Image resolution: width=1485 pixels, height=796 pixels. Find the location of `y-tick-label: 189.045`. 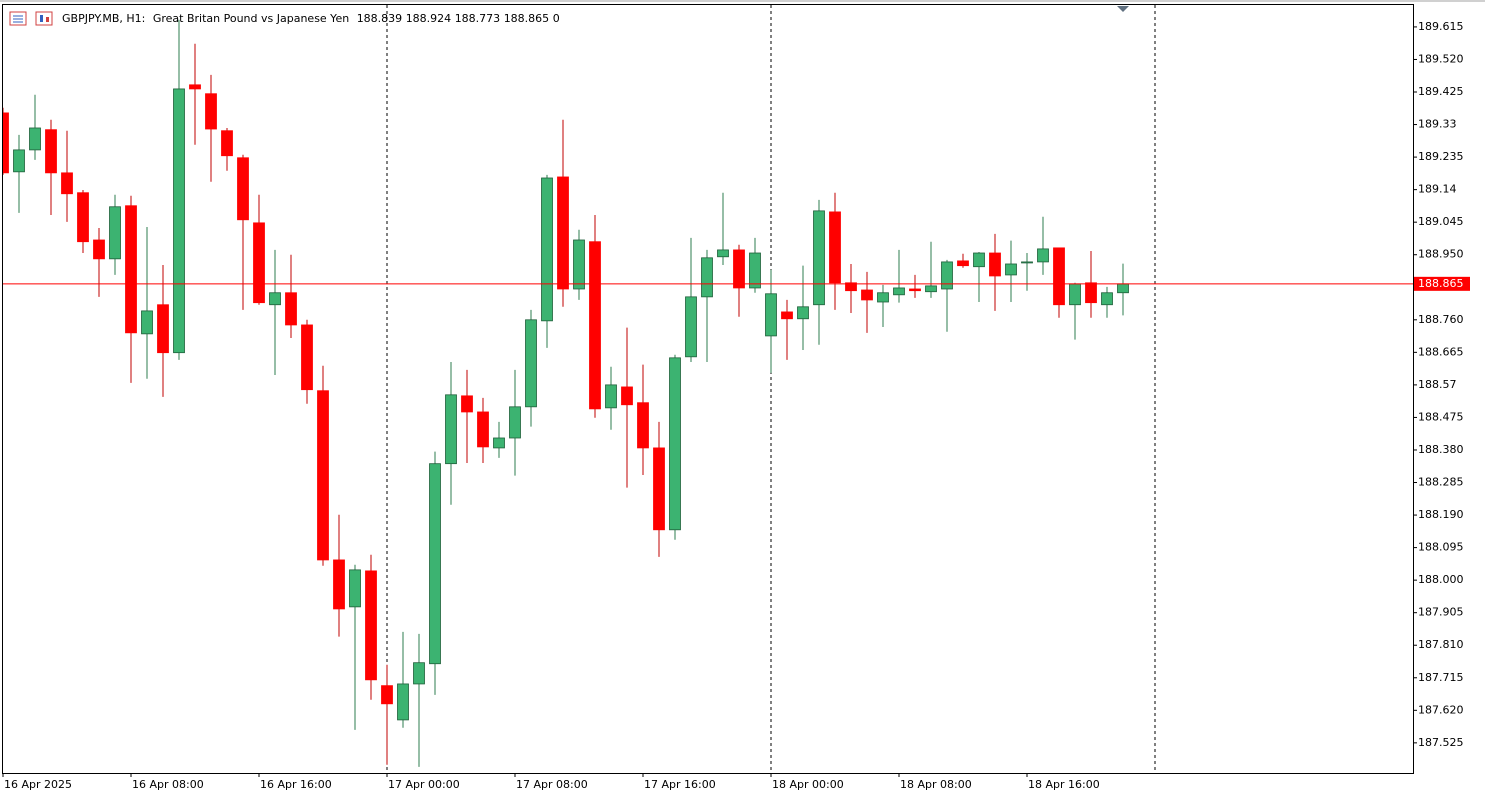

y-tick-label: 189.045 is located at coordinates (1441, 221).